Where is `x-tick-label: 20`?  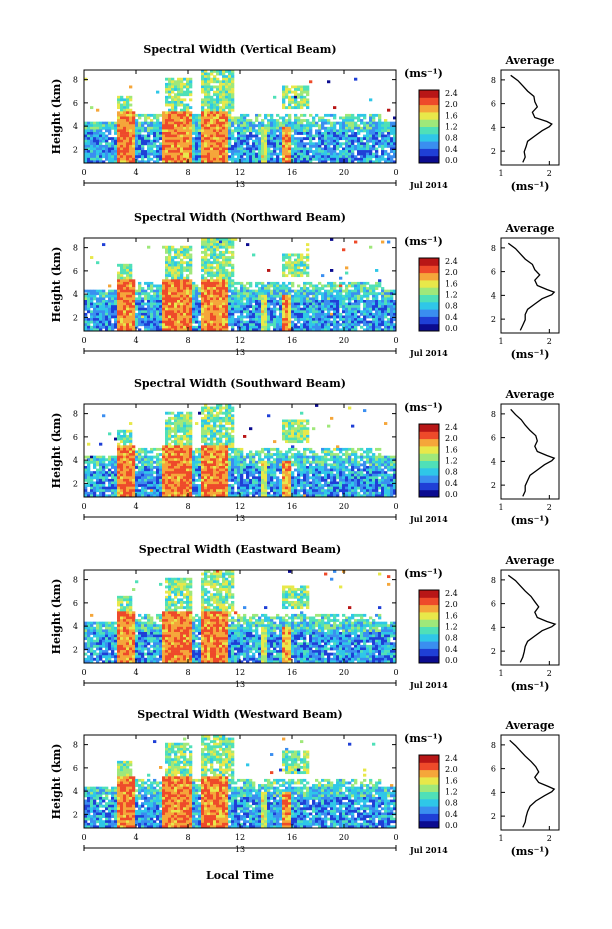 x-tick-label: 20 is located at coordinates (344, 340).